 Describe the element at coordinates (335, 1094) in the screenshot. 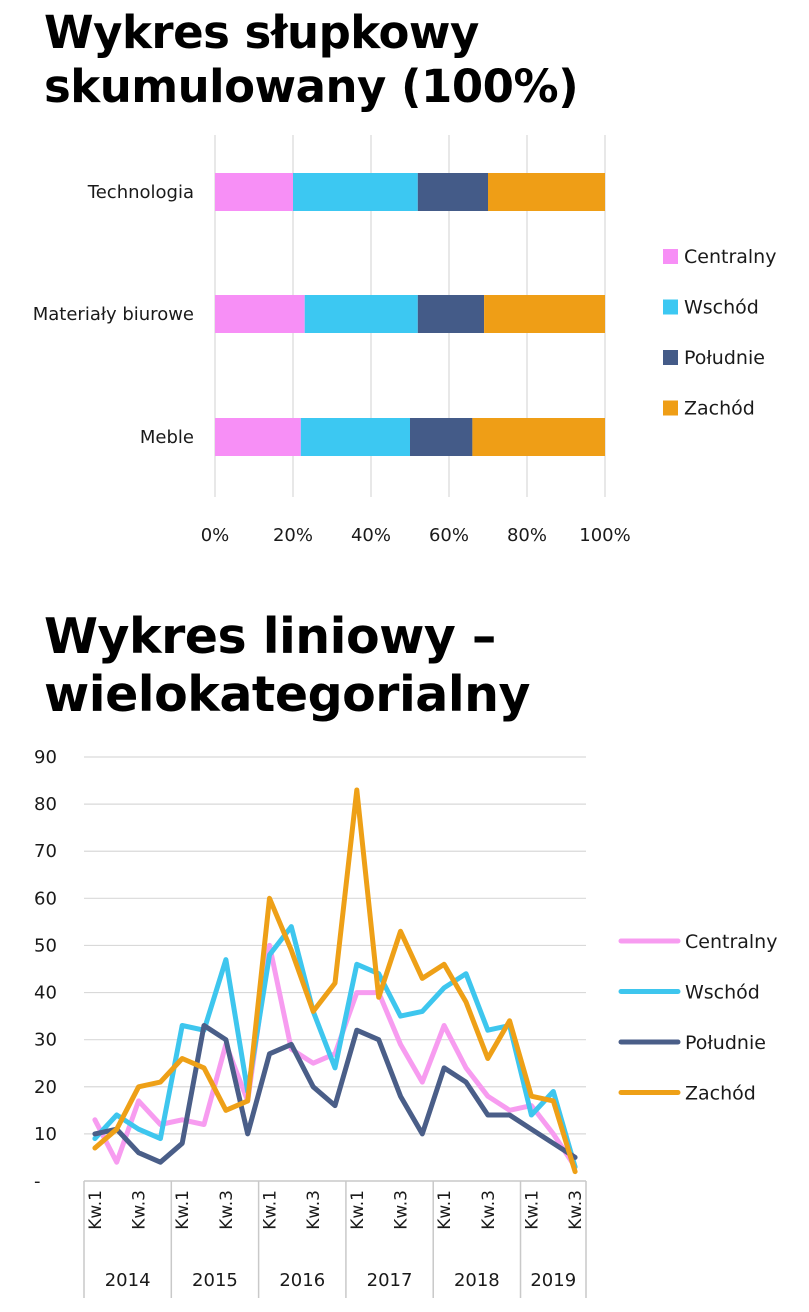

I see `series-line-poludnie` at that location.